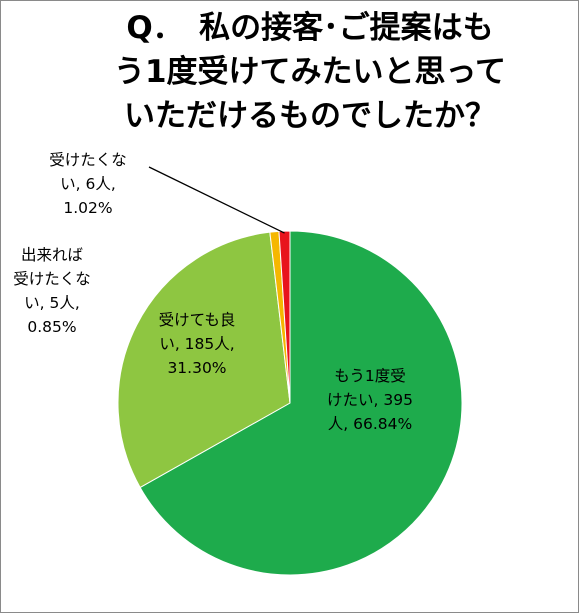 Image resolution: width=579 pixels, height=613 pixels. What do you see at coordinates (369, 376) in the screenshot?
I see `slice-label-line: もう1度受` at bounding box center [369, 376].